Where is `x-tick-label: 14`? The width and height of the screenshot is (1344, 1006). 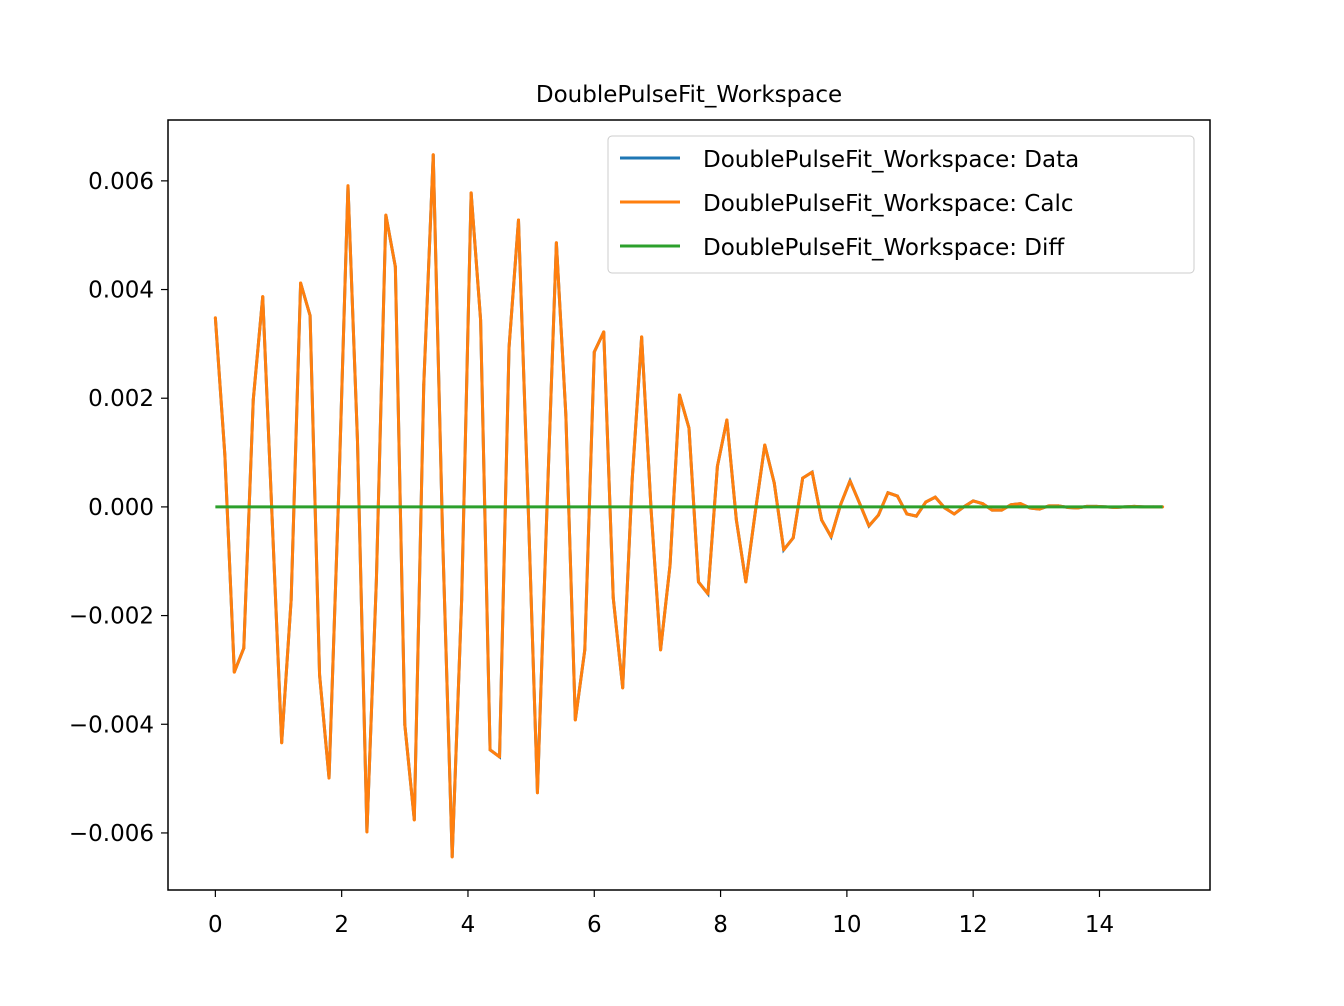 x-tick-label: 14 is located at coordinates (1099, 925).